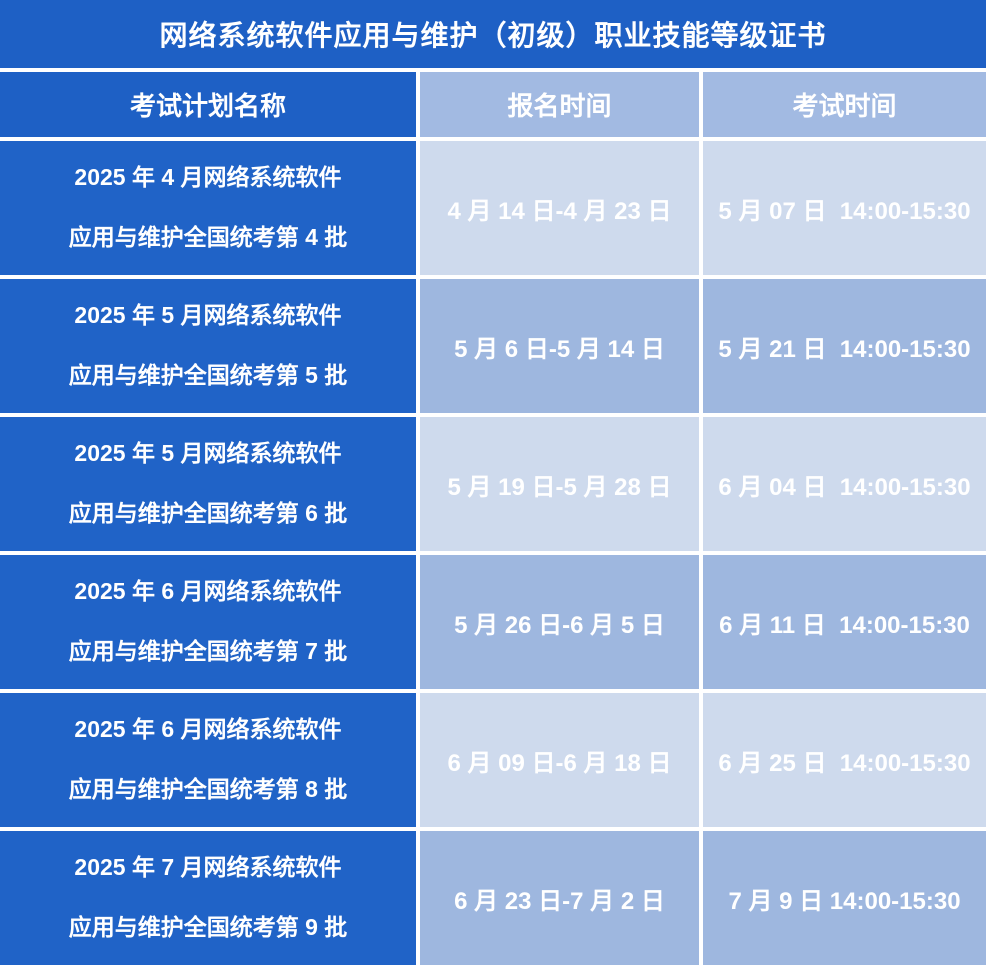  What do you see at coordinates (559, 346) in the screenshot?
I see `registration-time-cell: 5 月 6 日-5 月 14 日` at bounding box center [559, 346].